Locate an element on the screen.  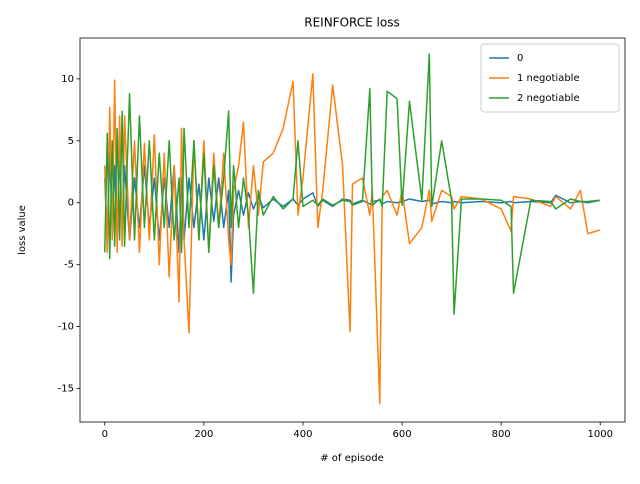
legend-label: 0 is located at coordinates (520, 58).